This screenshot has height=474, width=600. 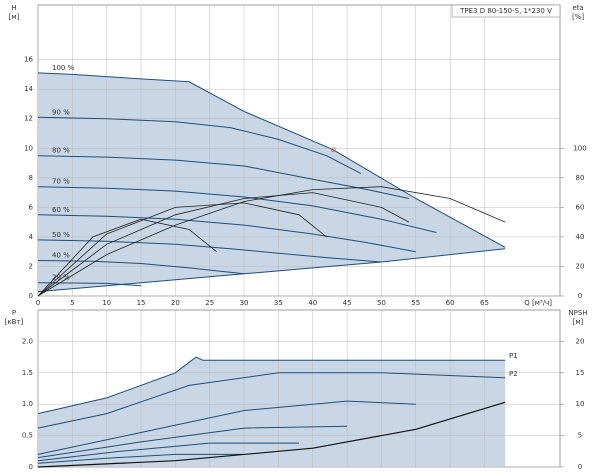 What do you see at coordinates (106, 303) in the screenshot?
I see `x-tick-label: 10` at bounding box center [106, 303].